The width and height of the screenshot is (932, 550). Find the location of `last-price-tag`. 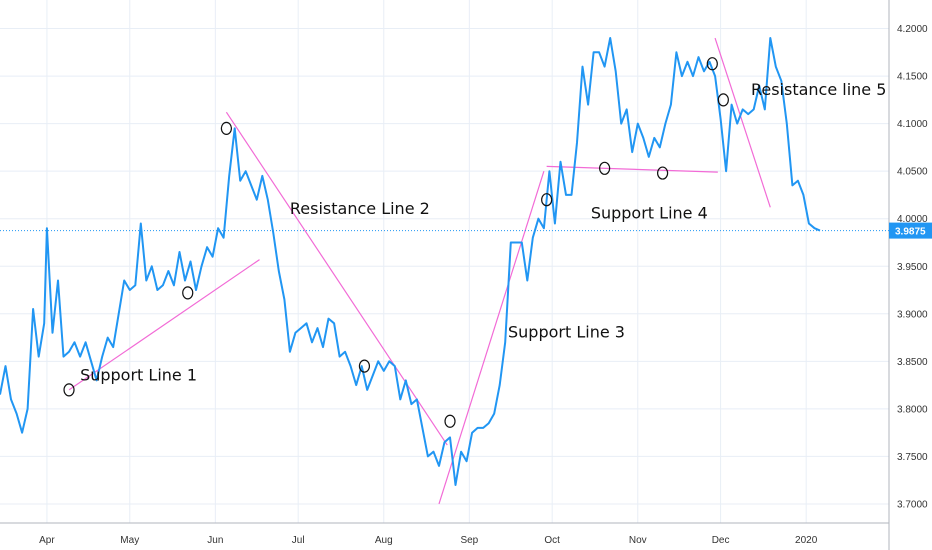

last-price-tag is located at coordinates (910, 230).